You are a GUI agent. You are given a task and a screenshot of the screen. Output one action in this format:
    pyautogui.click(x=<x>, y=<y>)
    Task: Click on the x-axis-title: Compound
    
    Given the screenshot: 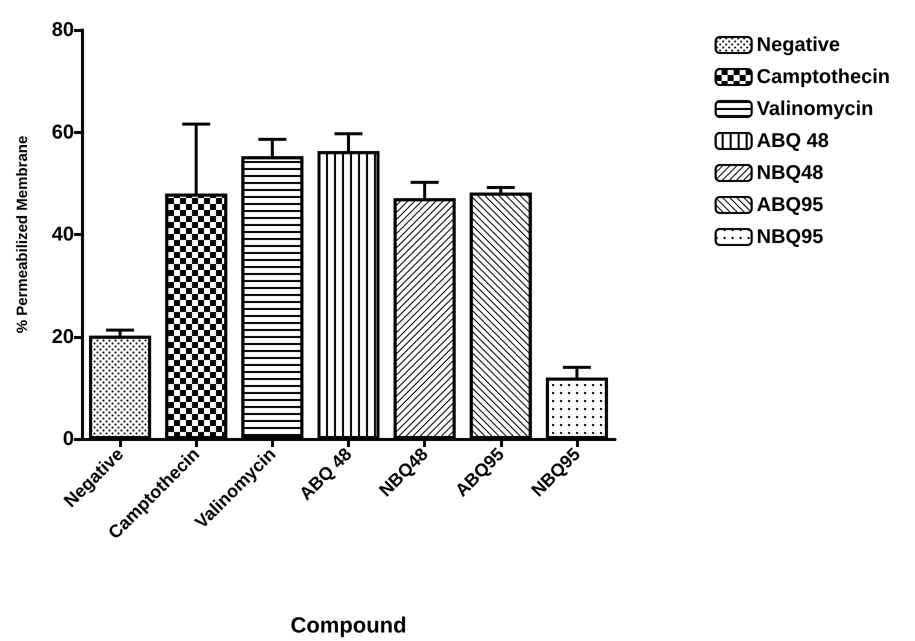 What is the action you would take?
    pyautogui.click(x=348, y=625)
    